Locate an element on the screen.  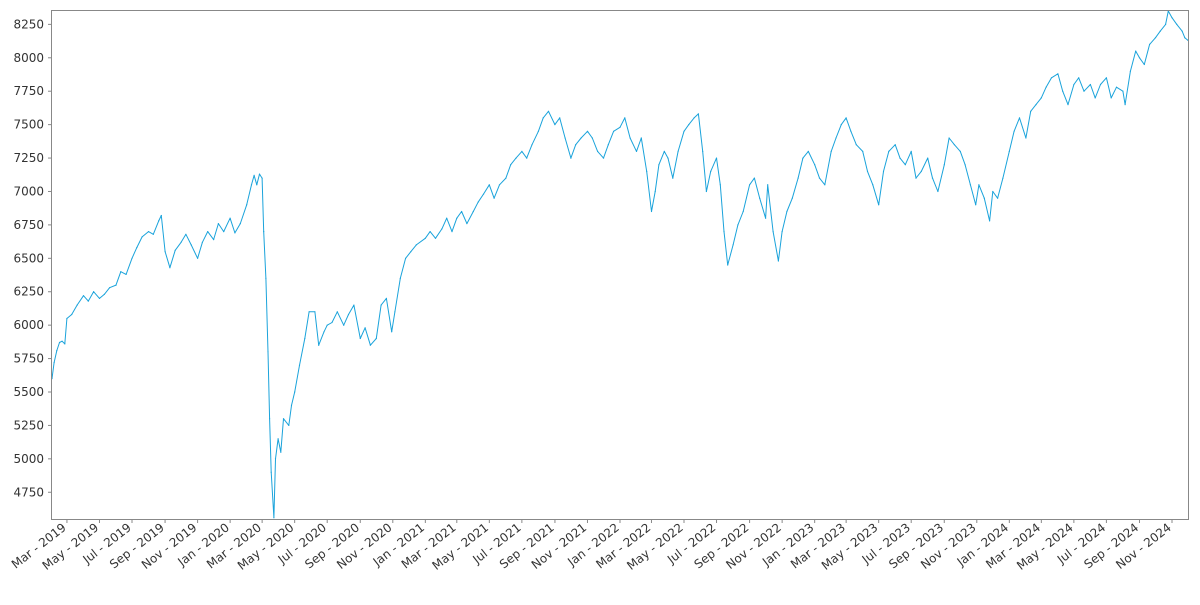
y-tick-label: 6750 is located at coordinates (28, 225).